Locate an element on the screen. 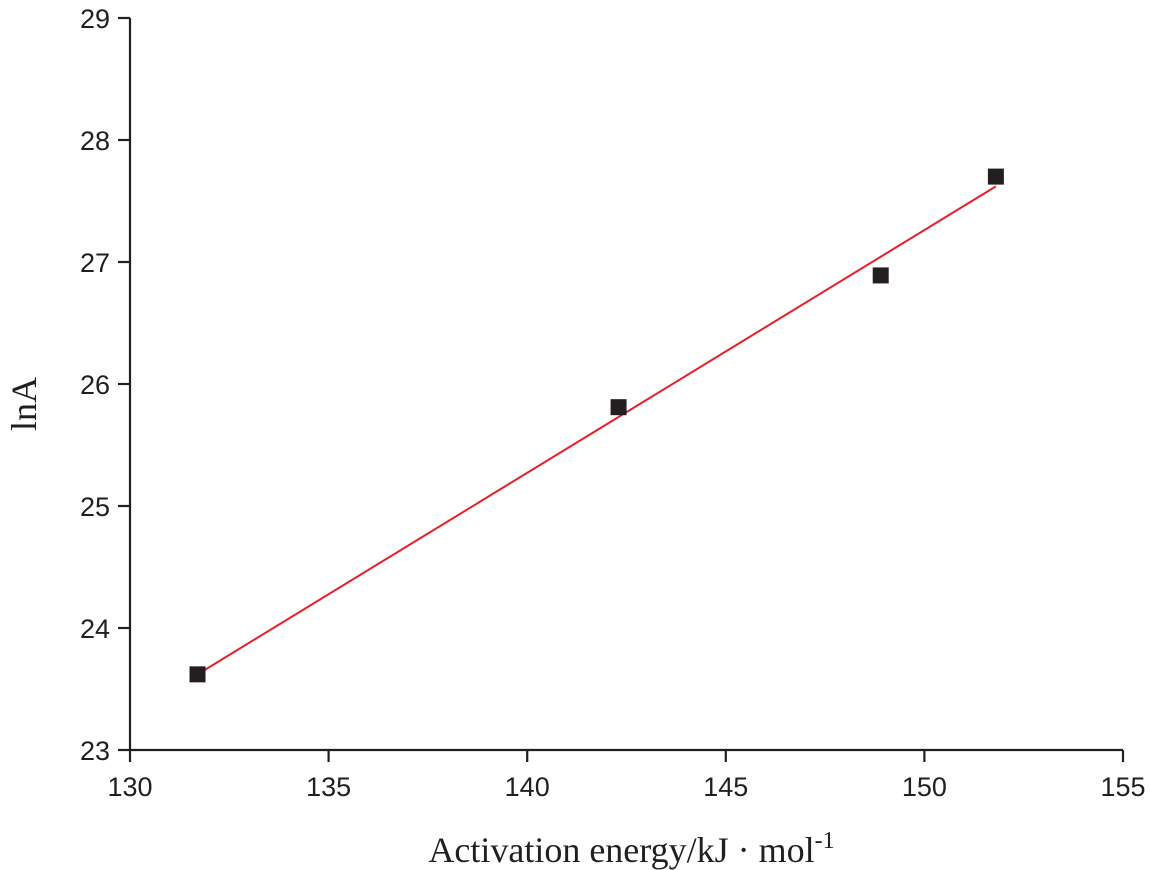  y-tick-label: 27 is located at coordinates (95, 263).